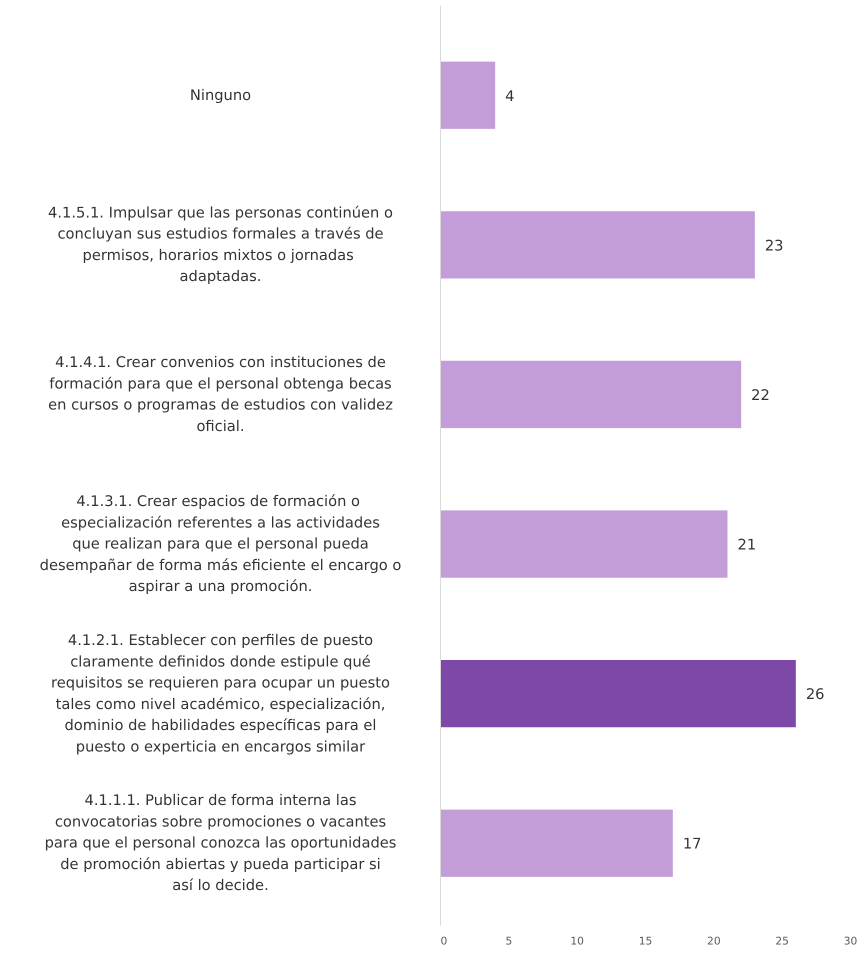 The width and height of the screenshot is (863, 959). I want to click on x-tick-label: 5, so click(508, 941).